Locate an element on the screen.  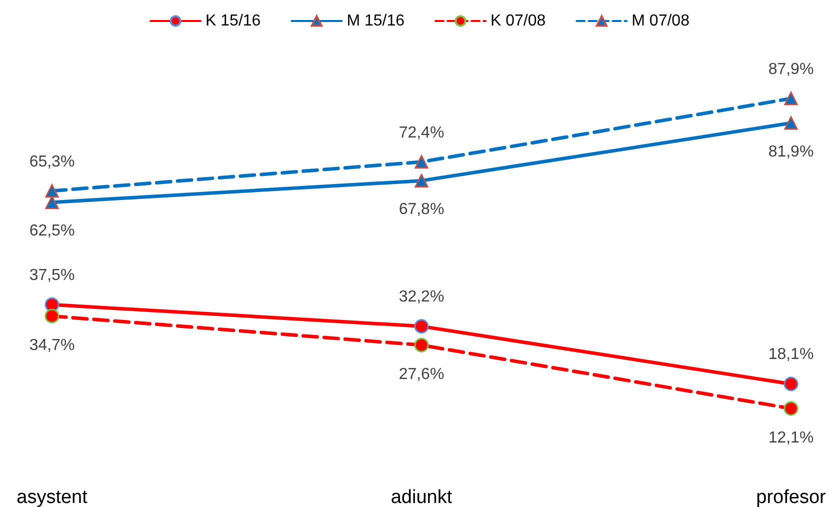
legend-label: K 15/16 is located at coordinates (233, 21).